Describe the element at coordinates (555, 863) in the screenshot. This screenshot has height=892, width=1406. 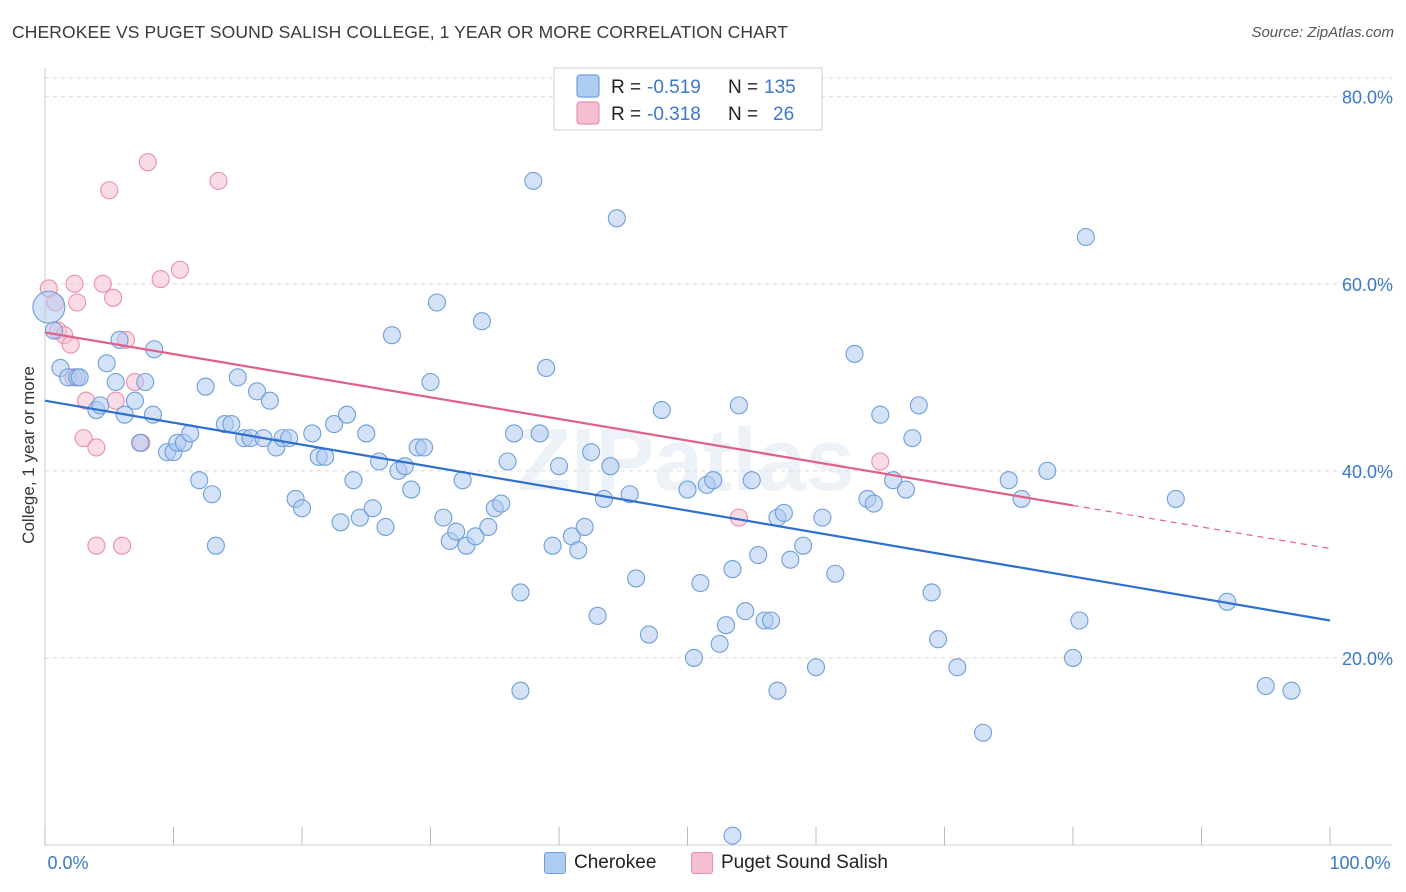
I see `legend-swatch-cherokee-bottom` at that location.